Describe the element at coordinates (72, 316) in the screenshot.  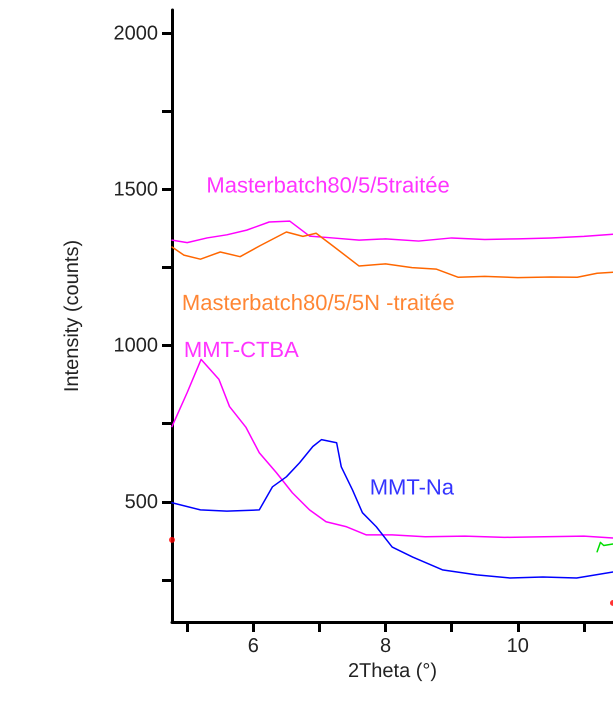
I see `y-axis-title: Intensity (counts)` at that location.